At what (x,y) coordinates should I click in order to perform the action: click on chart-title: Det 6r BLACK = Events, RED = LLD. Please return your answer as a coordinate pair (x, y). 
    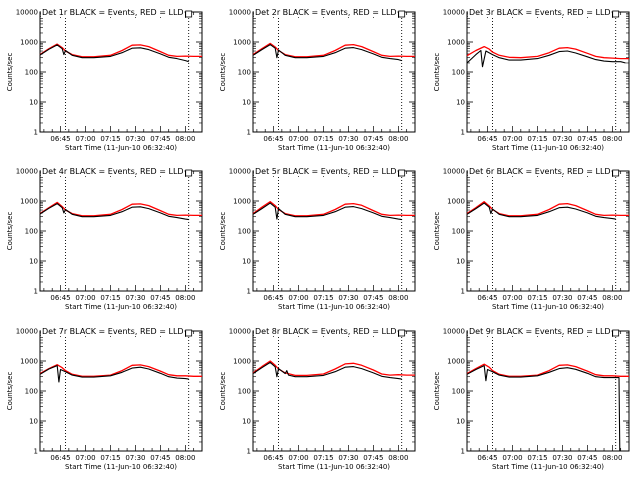
    Looking at the image, I should click on (540, 171).